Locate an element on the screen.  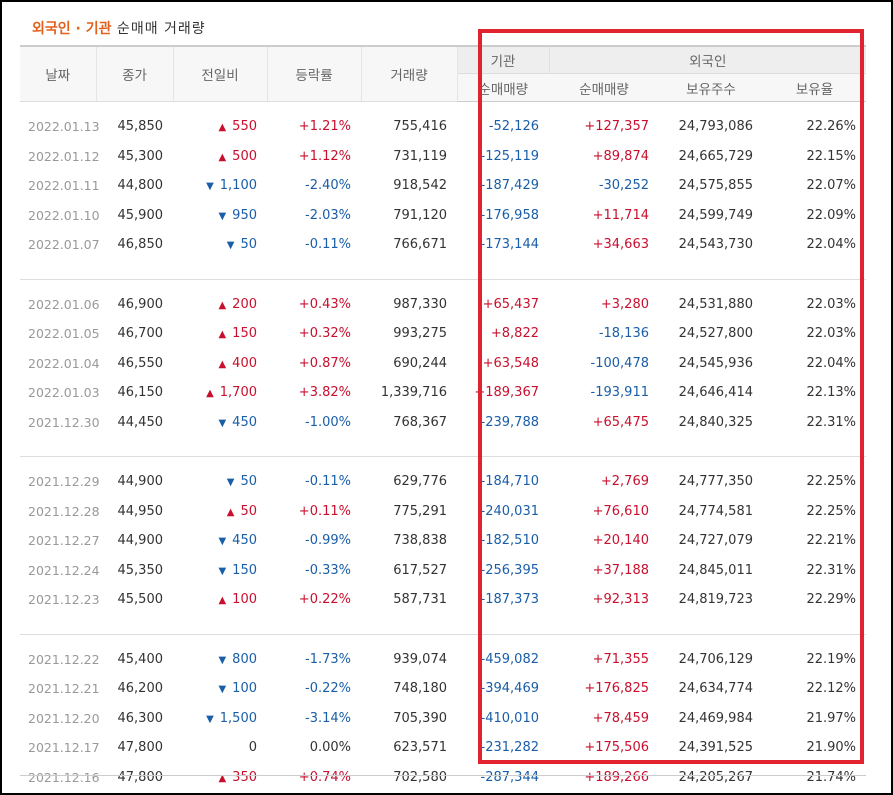
row-close: 47,800 is located at coordinates (140, 777).